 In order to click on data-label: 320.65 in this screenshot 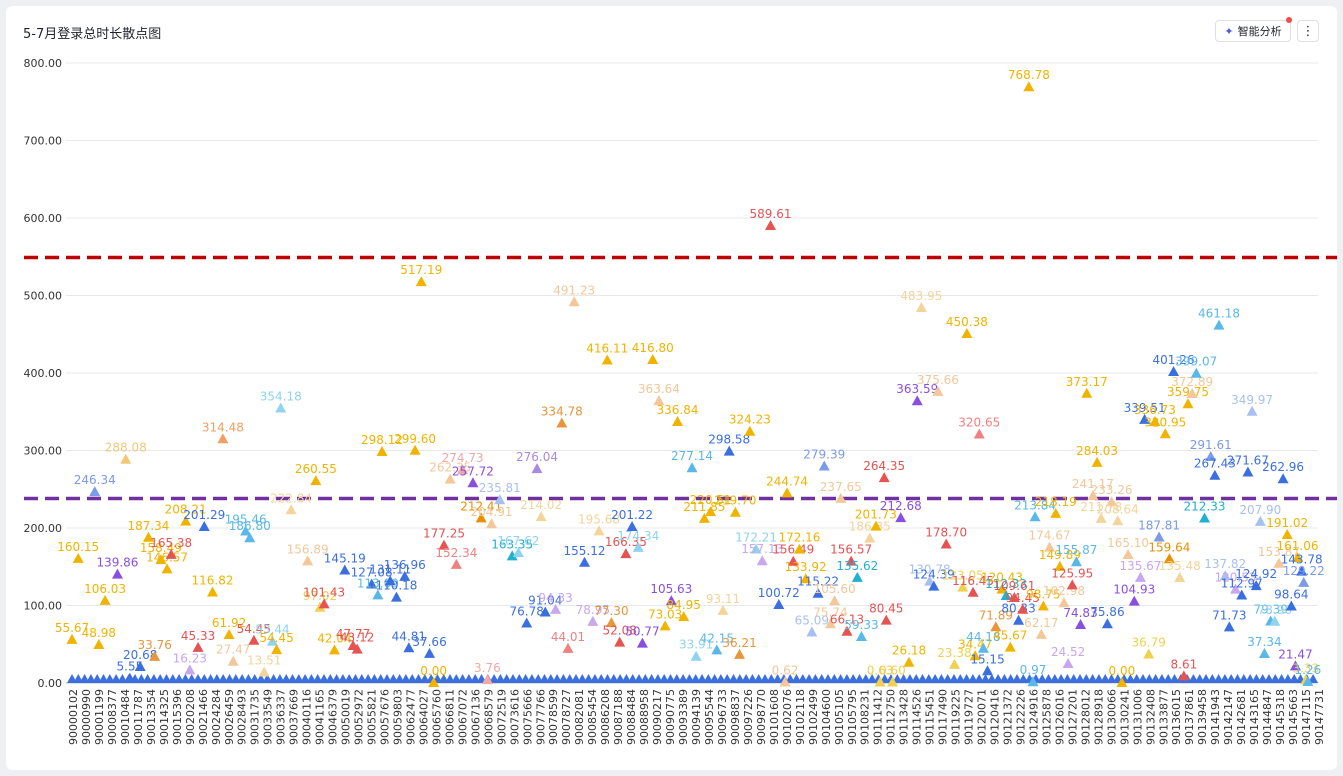, I will do `click(979, 422)`.